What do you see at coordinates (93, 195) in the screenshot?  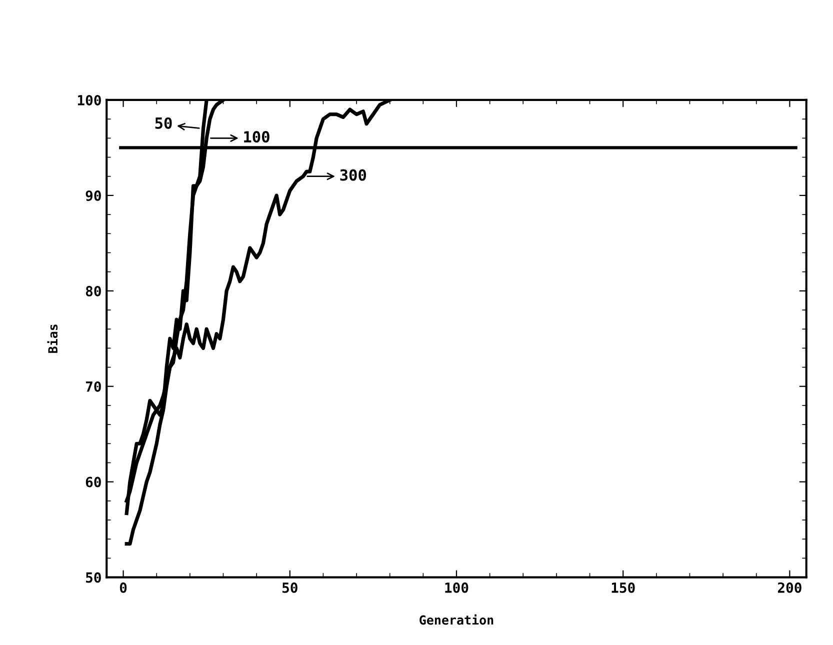 I see `y-tick-label: 90` at bounding box center [93, 195].